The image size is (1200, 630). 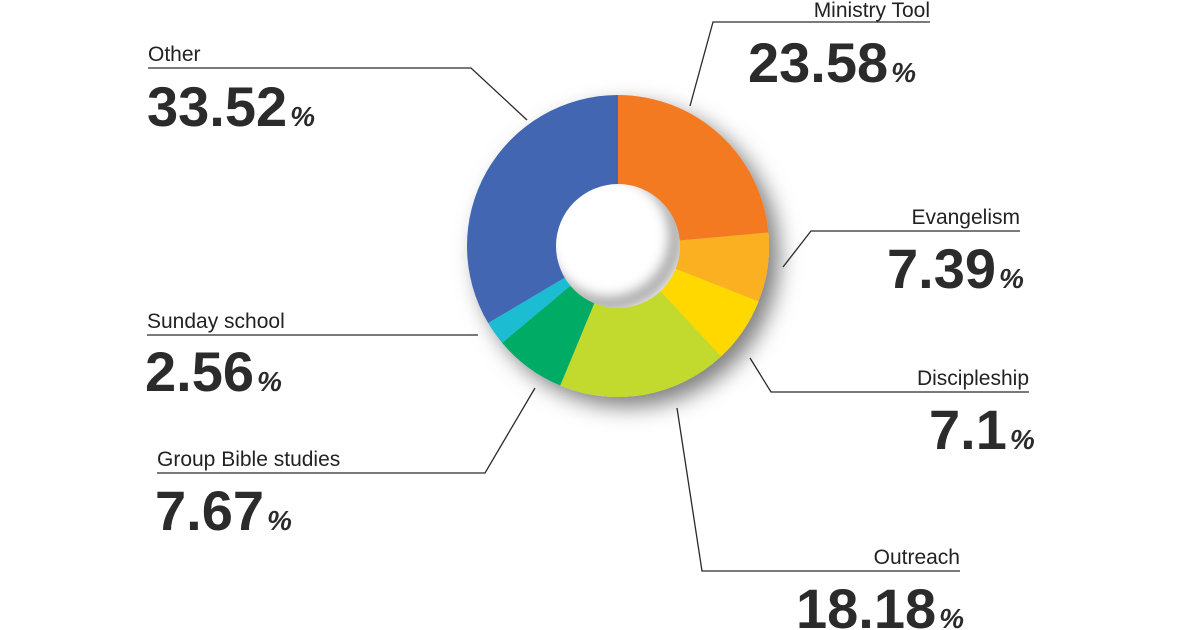 What do you see at coordinates (872, 11) in the screenshot?
I see `category-label-ministry-tool: Ministry Tool` at bounding box center [872, 11].